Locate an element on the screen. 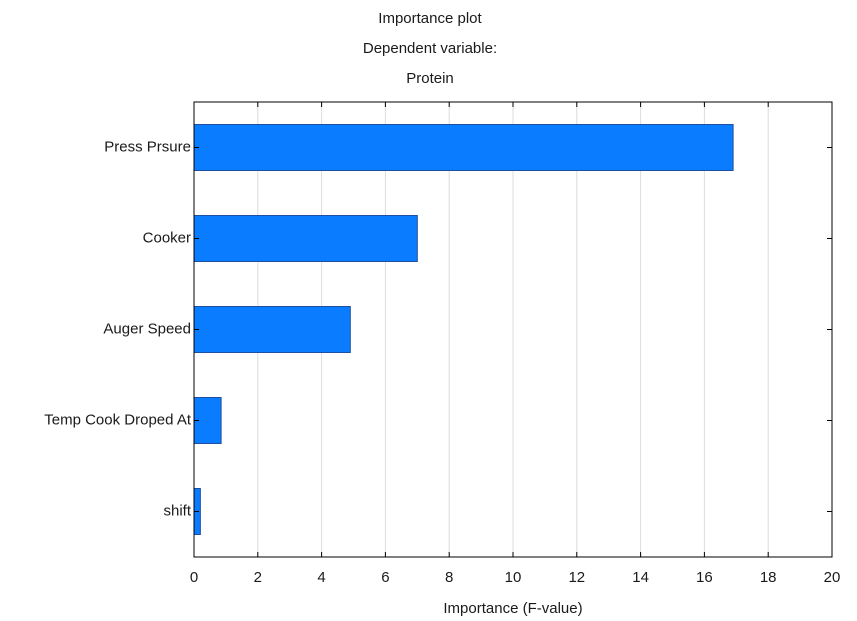  category-label: Press Prsure is located at coordinates (147, 146).